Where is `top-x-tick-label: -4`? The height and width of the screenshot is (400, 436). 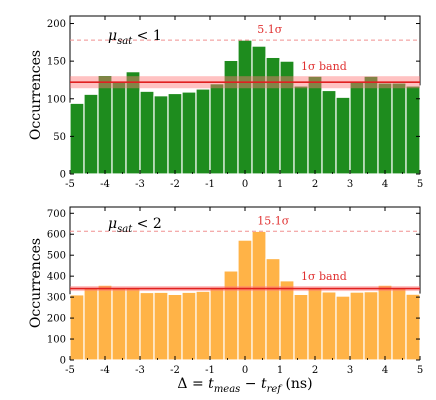
top-x-tick-label: -4 is located at coordinates (105, 184).